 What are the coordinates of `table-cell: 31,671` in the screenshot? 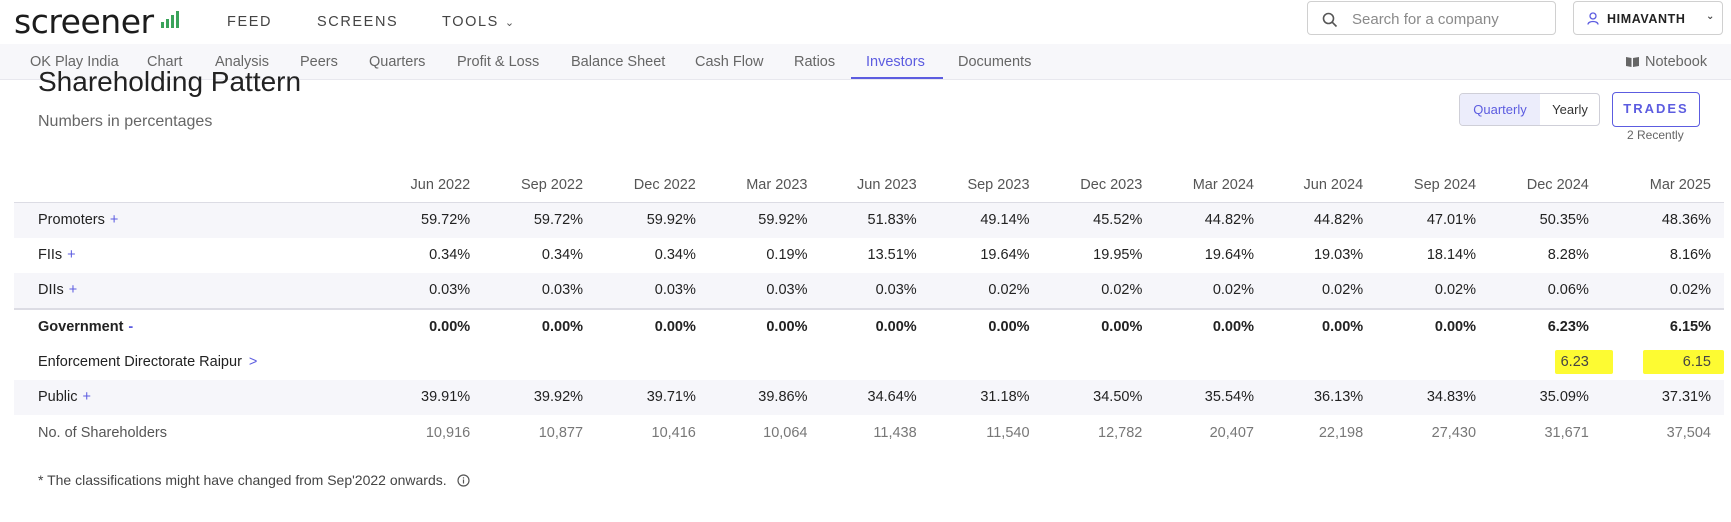 It's located at (1566, 432).